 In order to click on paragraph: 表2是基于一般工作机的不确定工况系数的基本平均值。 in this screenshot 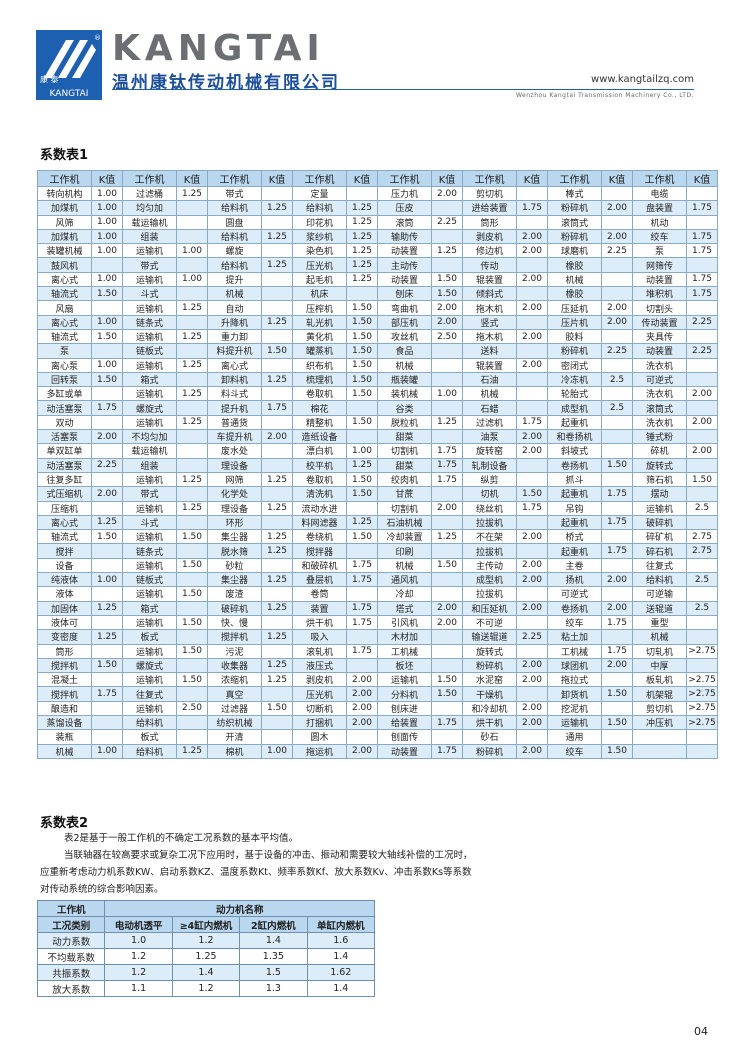, I will do `click(181, 838)`.